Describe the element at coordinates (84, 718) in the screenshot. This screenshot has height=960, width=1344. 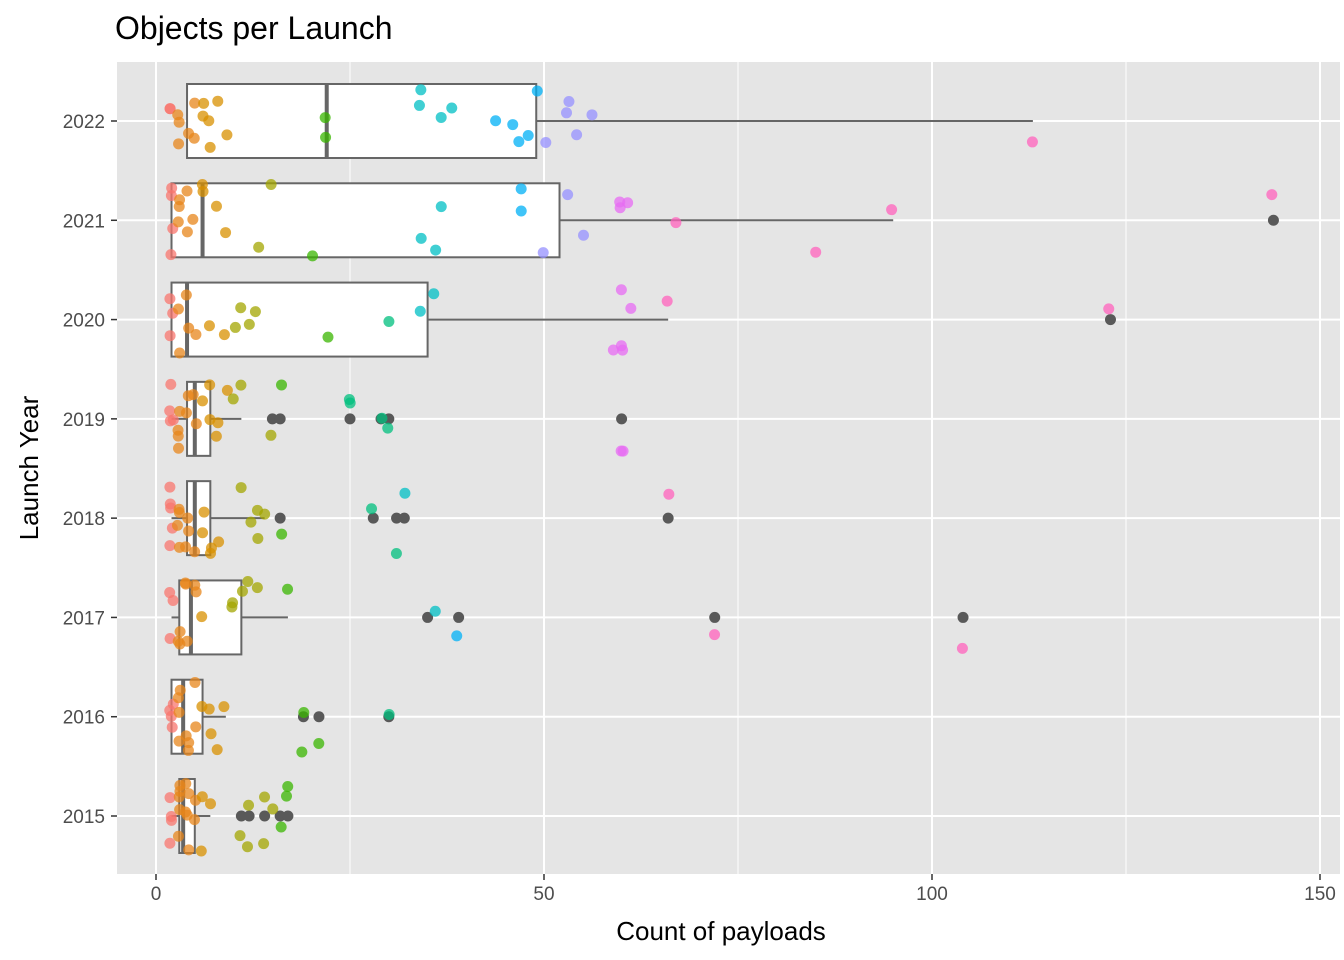
I see `y-tick-label: 2016` at that location.